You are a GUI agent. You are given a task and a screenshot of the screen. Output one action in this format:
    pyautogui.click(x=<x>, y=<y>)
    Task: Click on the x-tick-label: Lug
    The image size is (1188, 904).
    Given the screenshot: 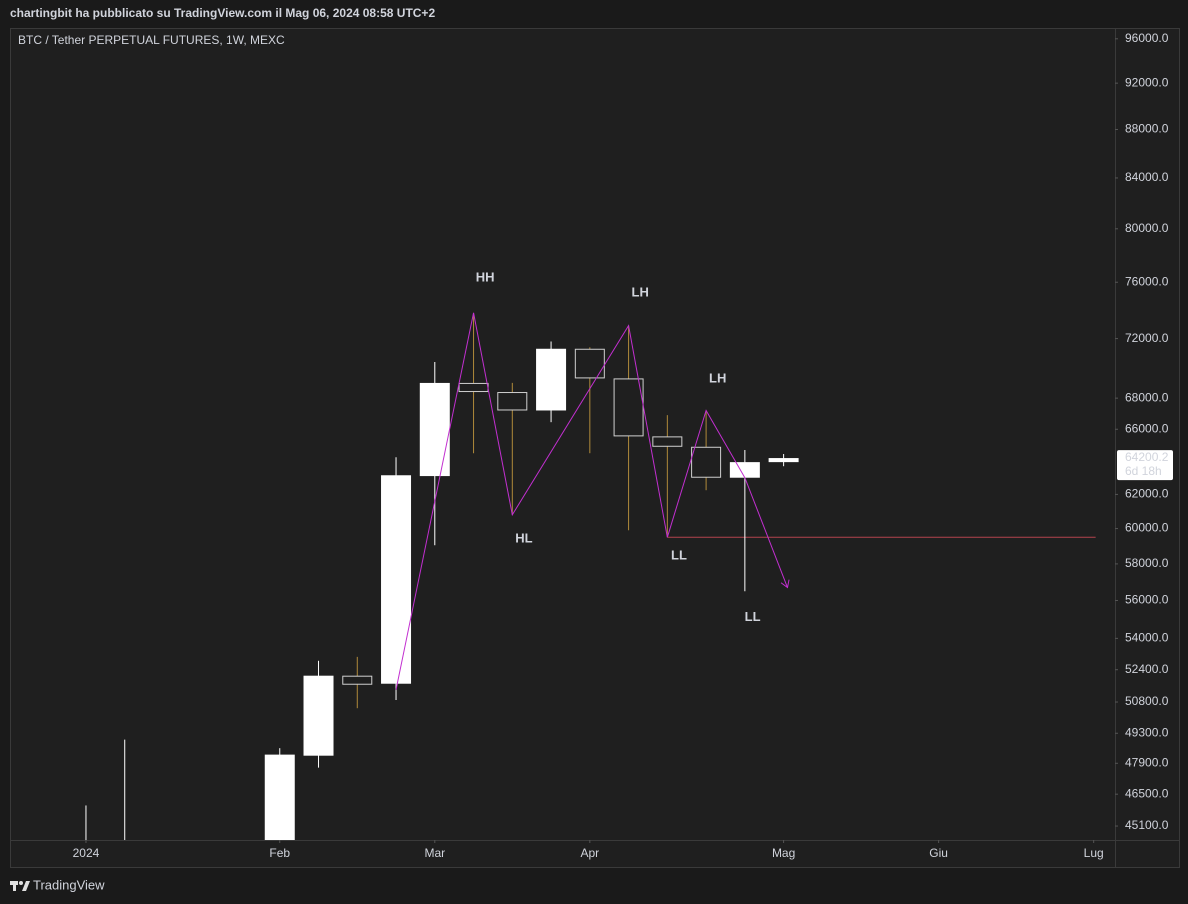 What is the action you would take?
    pyautogui.click(x=1094, y=853)
    